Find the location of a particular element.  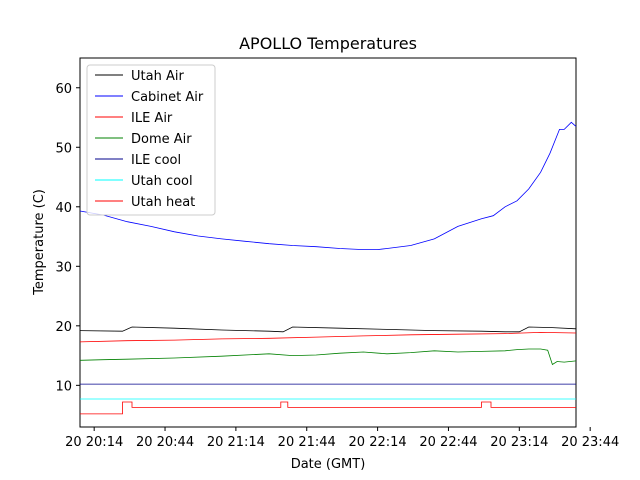

legend-label-3: Dome Air is located at coordinates (161, 139).